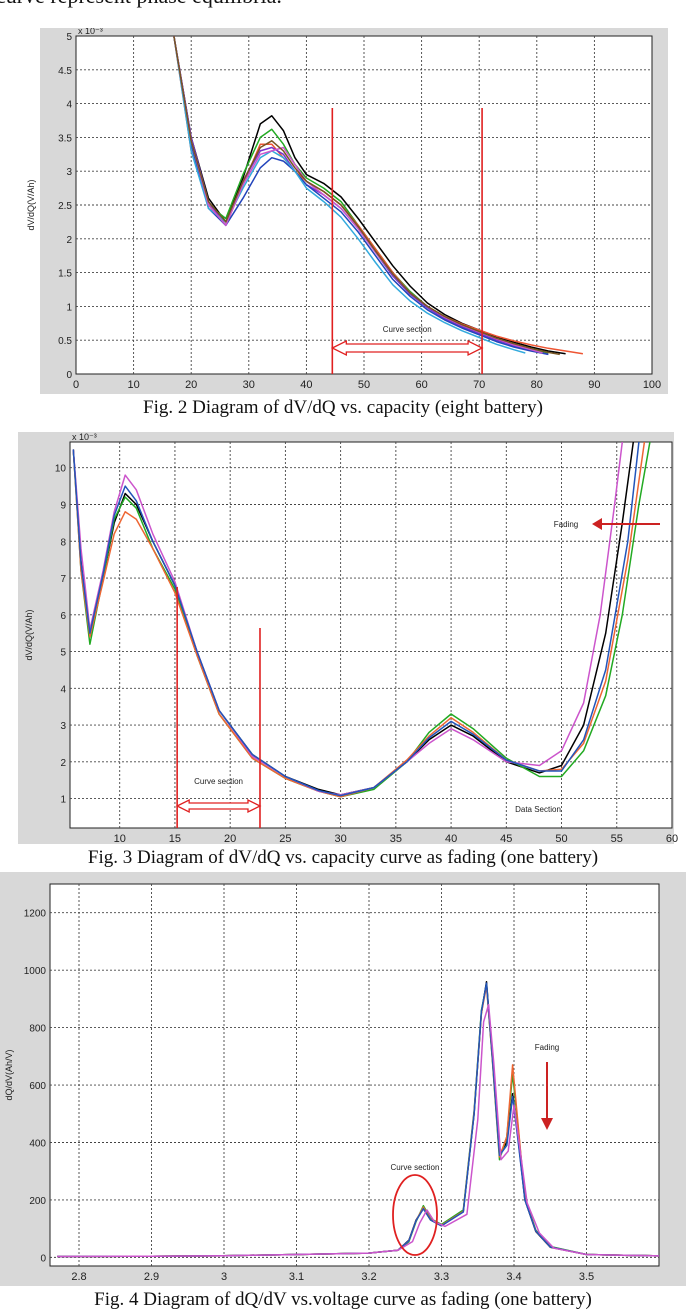 The height and width of the screenshot is (1314, 686). Describe the element at coordinates (537, 385) in the screenshot. I see `x-tick-label: 80` at that location.